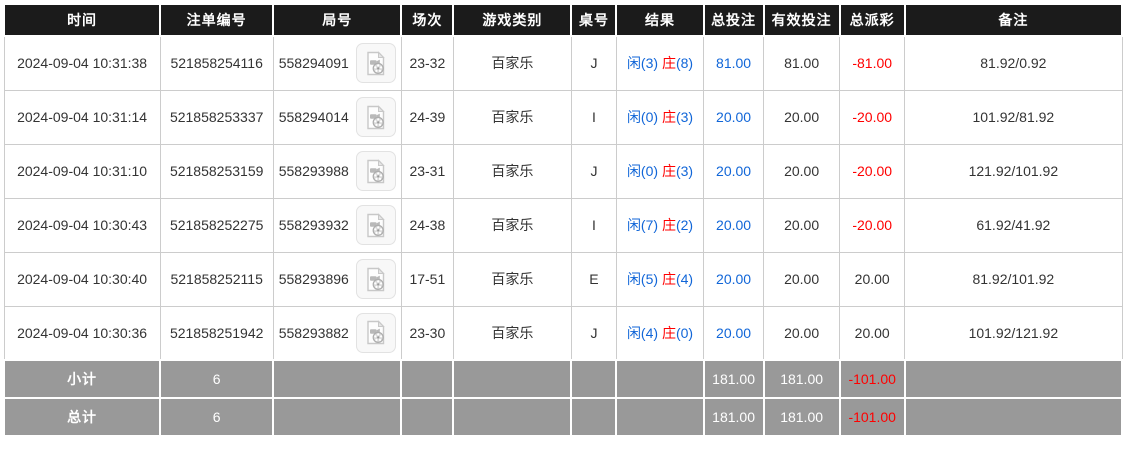  I want to click on bet-number-cell: 521858252115, so click(216, 279).